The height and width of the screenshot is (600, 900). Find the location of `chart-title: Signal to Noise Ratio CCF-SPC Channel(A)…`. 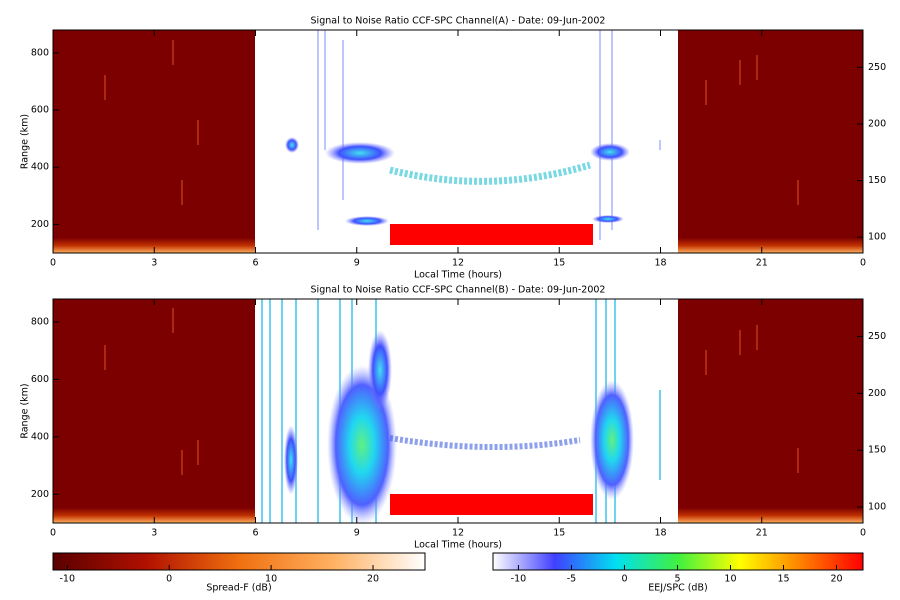

chart-title: Signal to Noise Ratio CCF-SPC Channel(A)… is located at coordinates (458, 21).